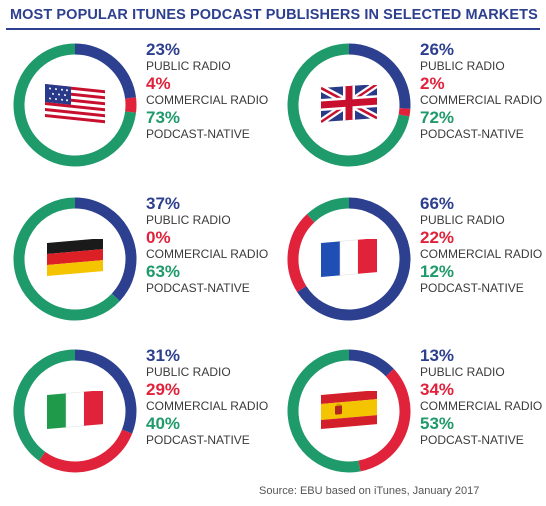 The image size is (546, 506). I want to click on us-flag-icon, so click(75, 105).